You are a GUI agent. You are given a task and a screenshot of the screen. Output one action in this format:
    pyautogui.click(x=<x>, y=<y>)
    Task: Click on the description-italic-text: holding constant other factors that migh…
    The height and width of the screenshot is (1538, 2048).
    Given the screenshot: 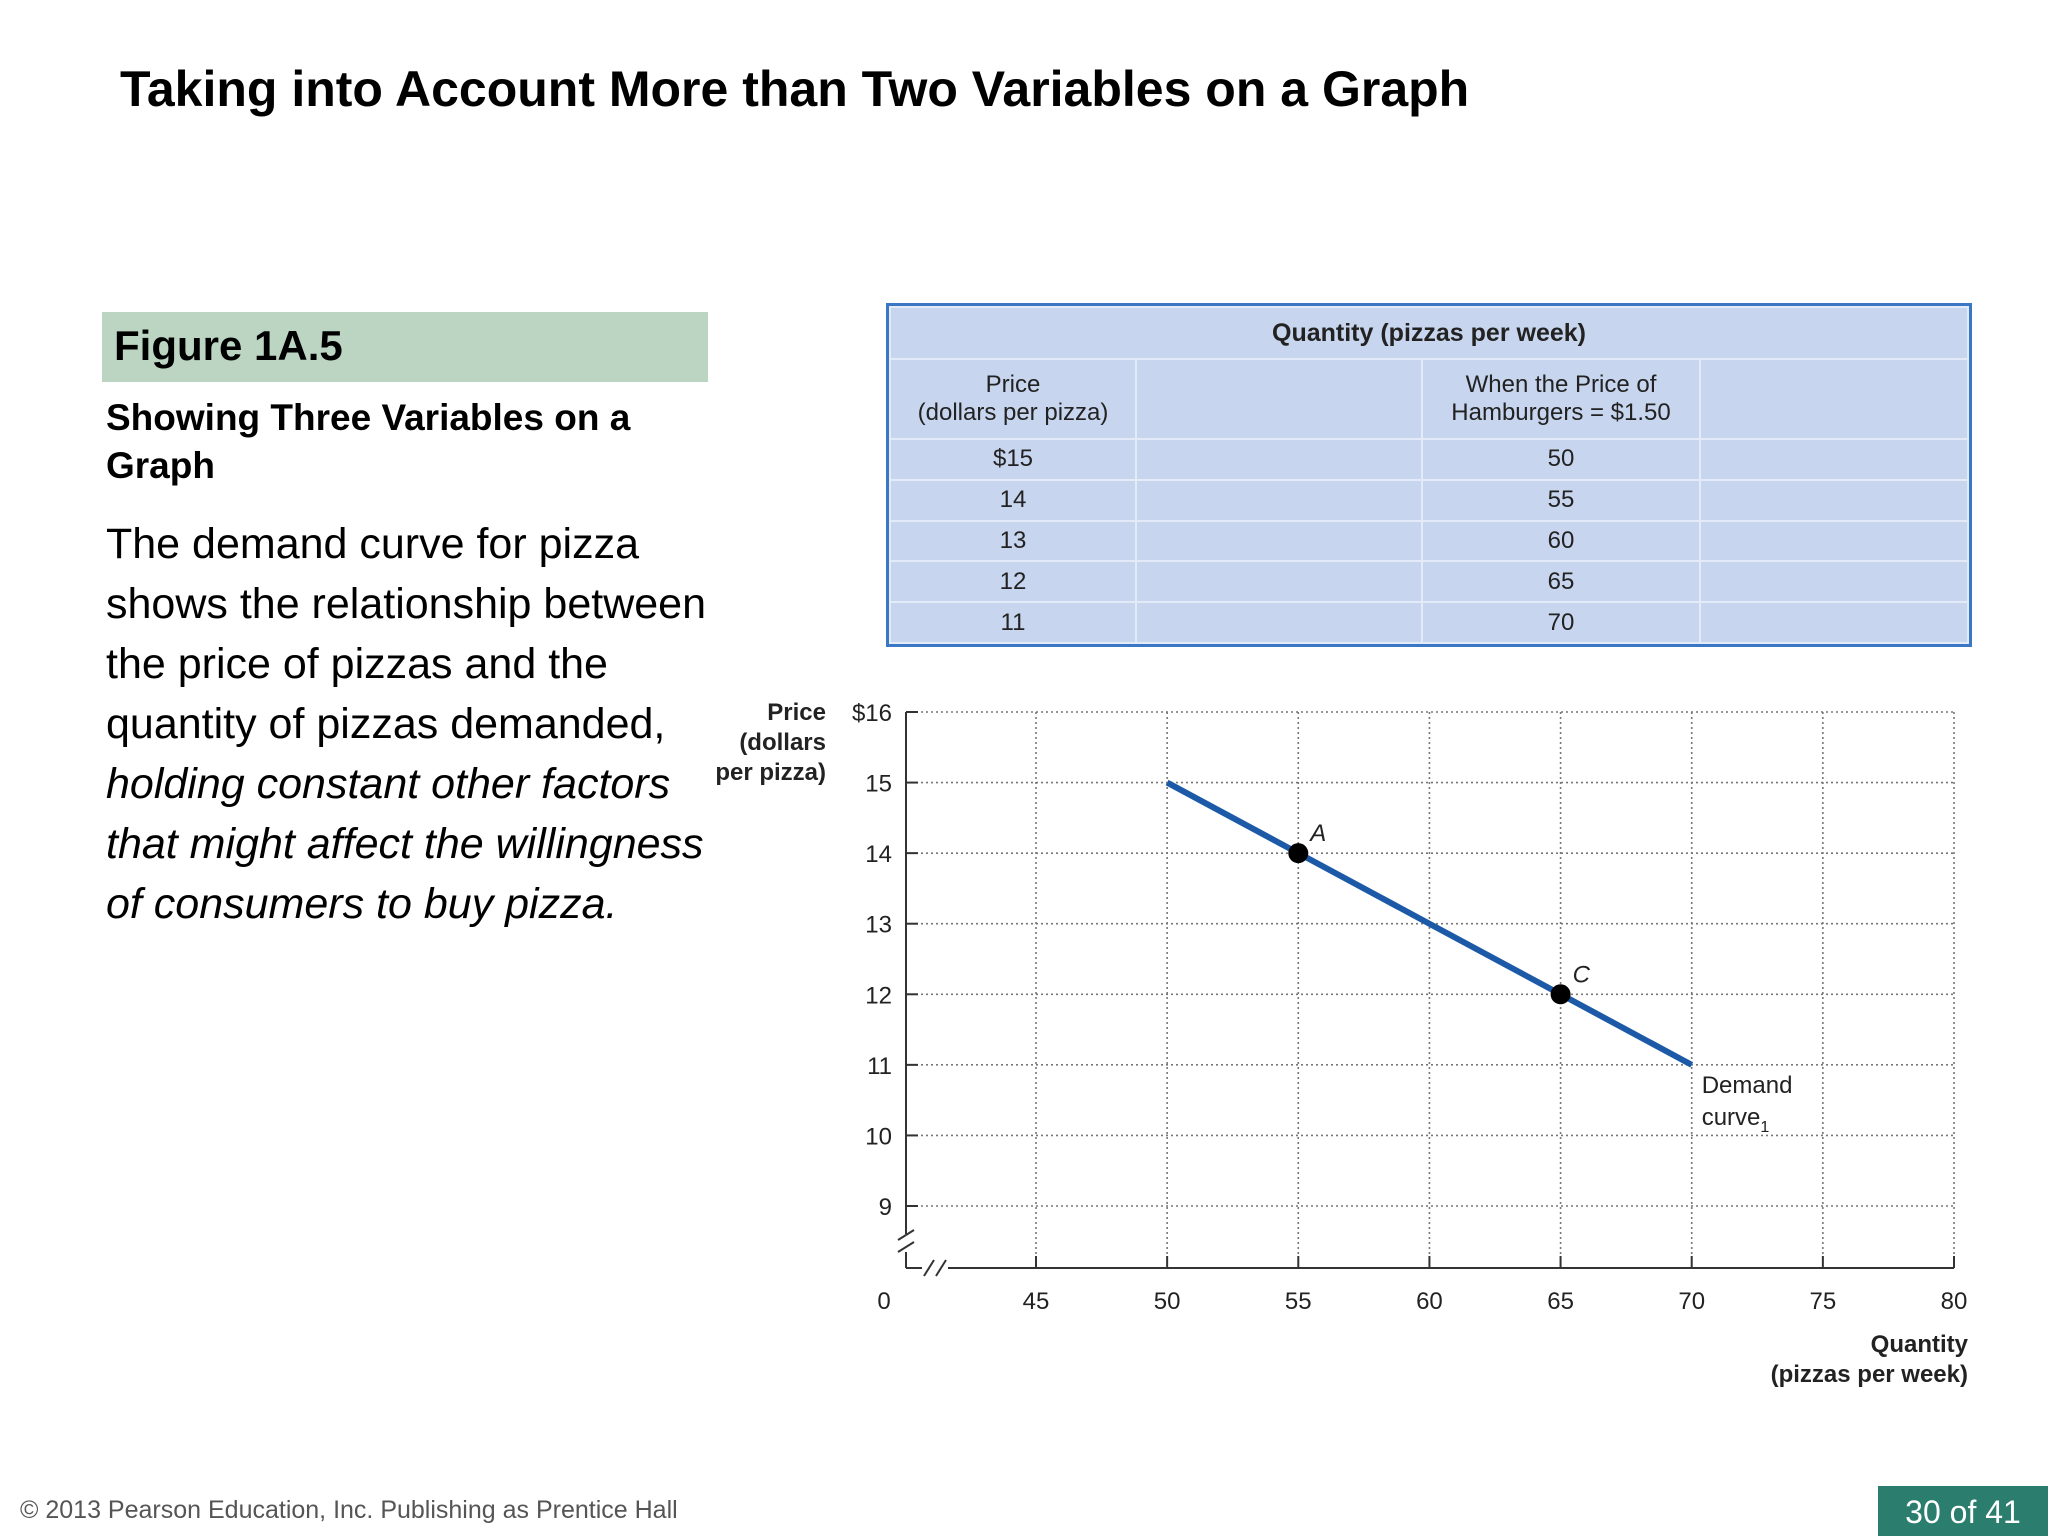 What is the action you would take?
    pyautogui.click(x=405, y=844)
    